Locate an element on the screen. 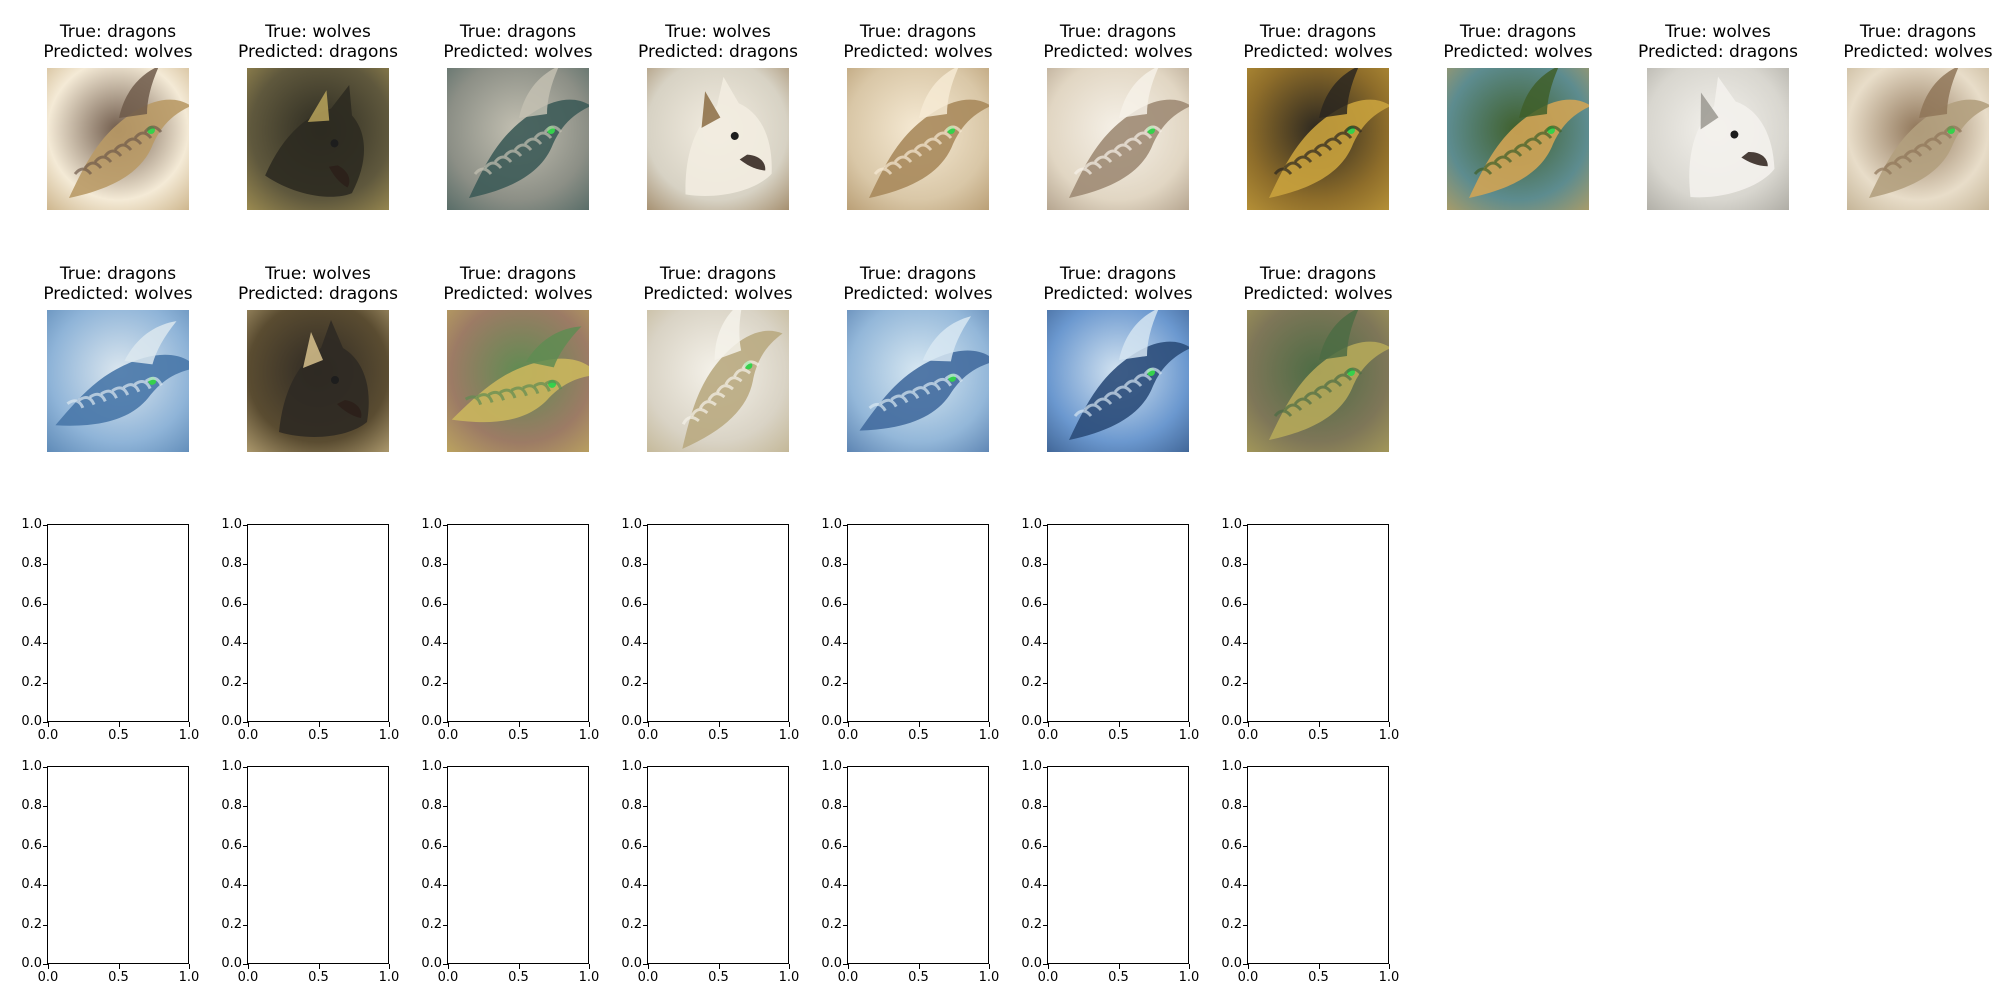 The image size is (2000, 1000). dragon-horn-shape is located at coordinates (539, 93).